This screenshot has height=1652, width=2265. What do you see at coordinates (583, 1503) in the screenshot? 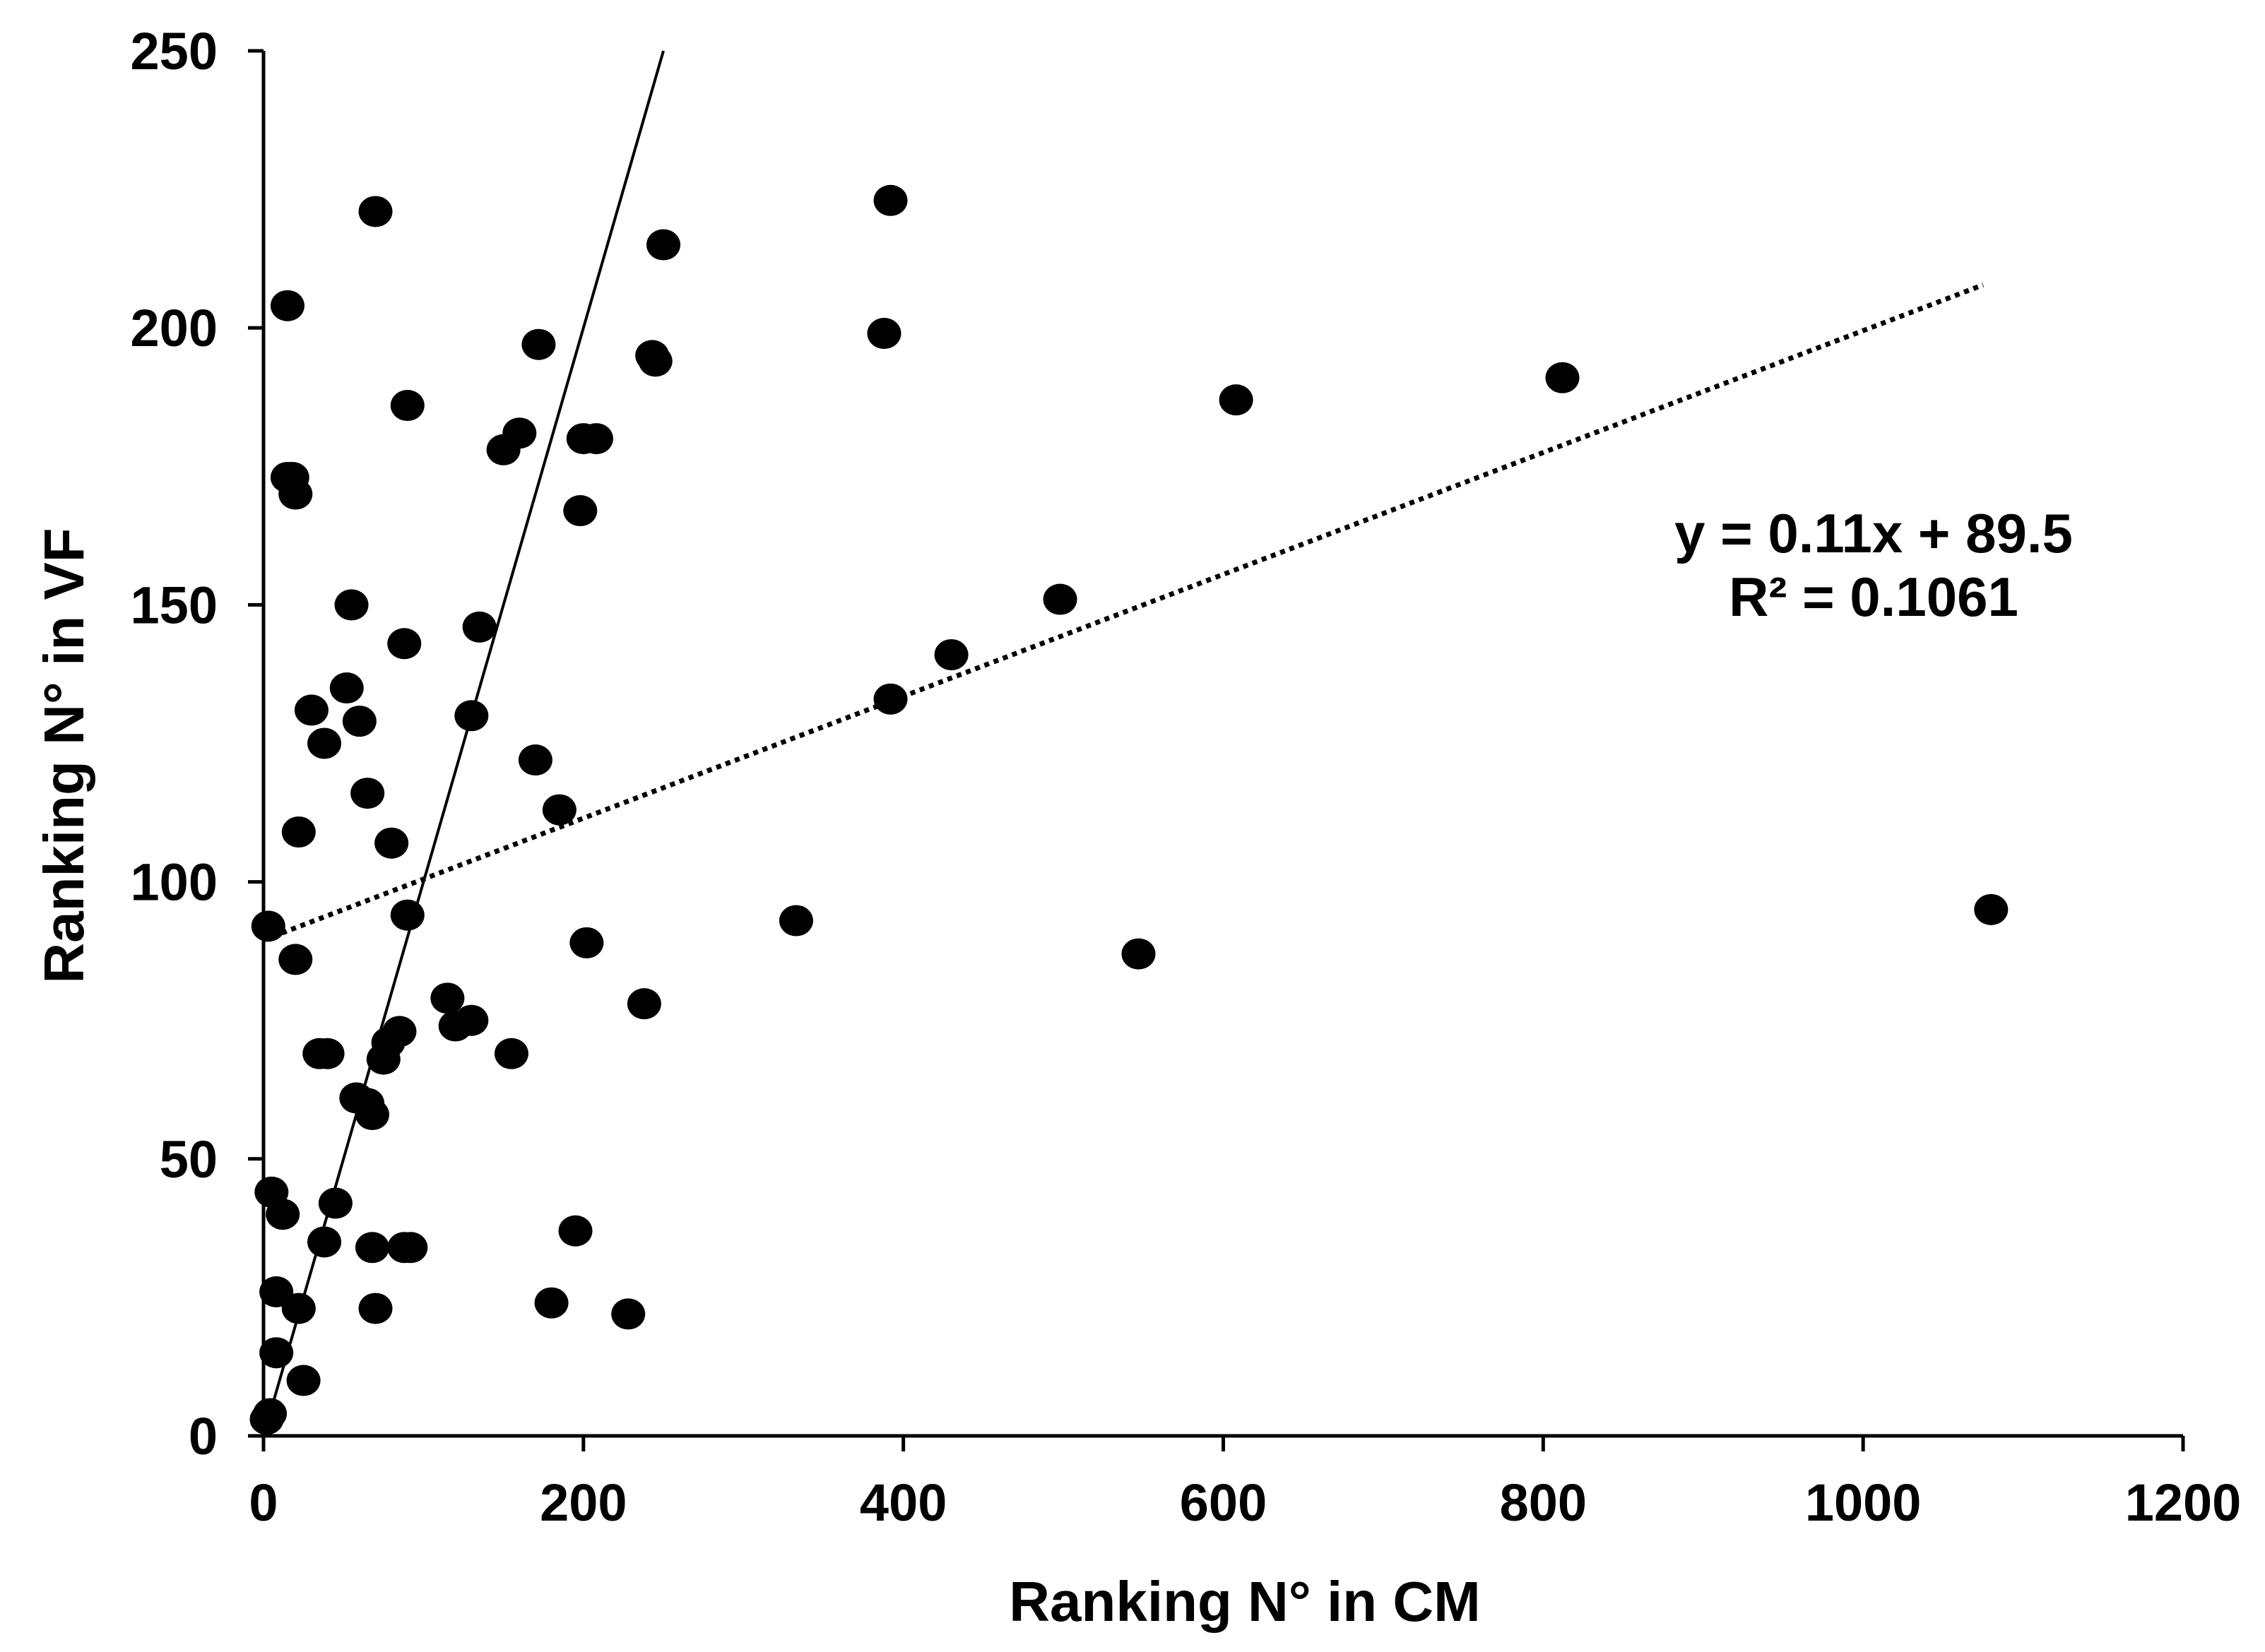
I see `x-tick-label: 200` at bounding box center [583, 1503].